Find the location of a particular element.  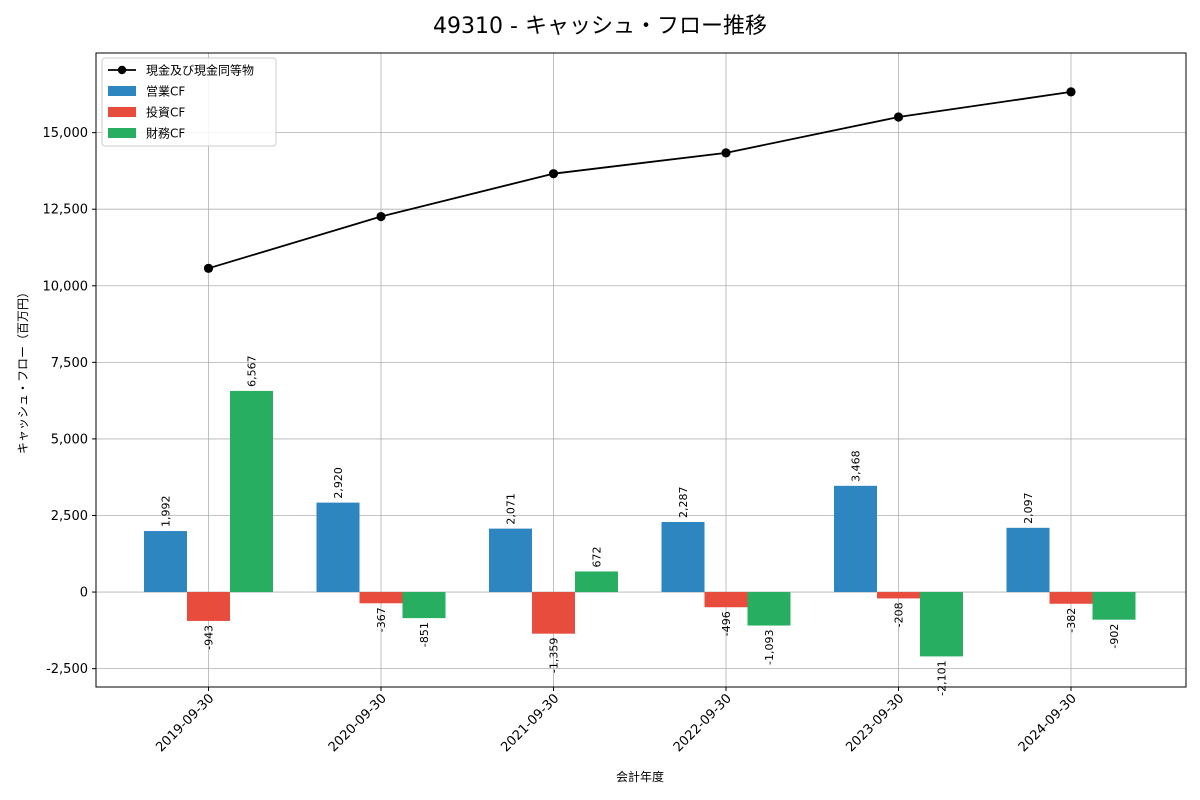

bar-value-label: -496 is located at coordinates (726, 623).